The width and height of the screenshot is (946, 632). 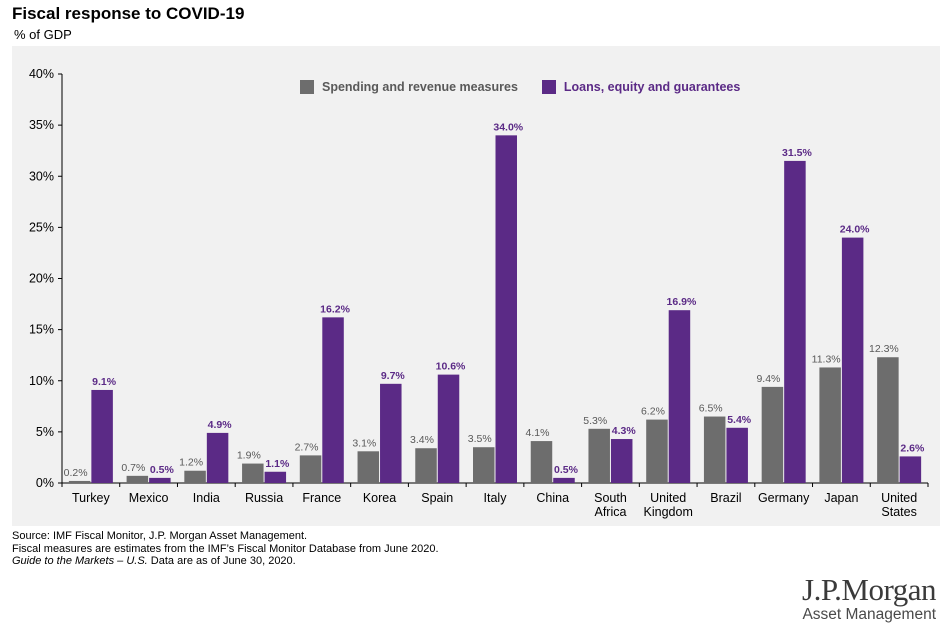 I want to click on data-label-loans: 10.6%, so click(x=451, y=367).